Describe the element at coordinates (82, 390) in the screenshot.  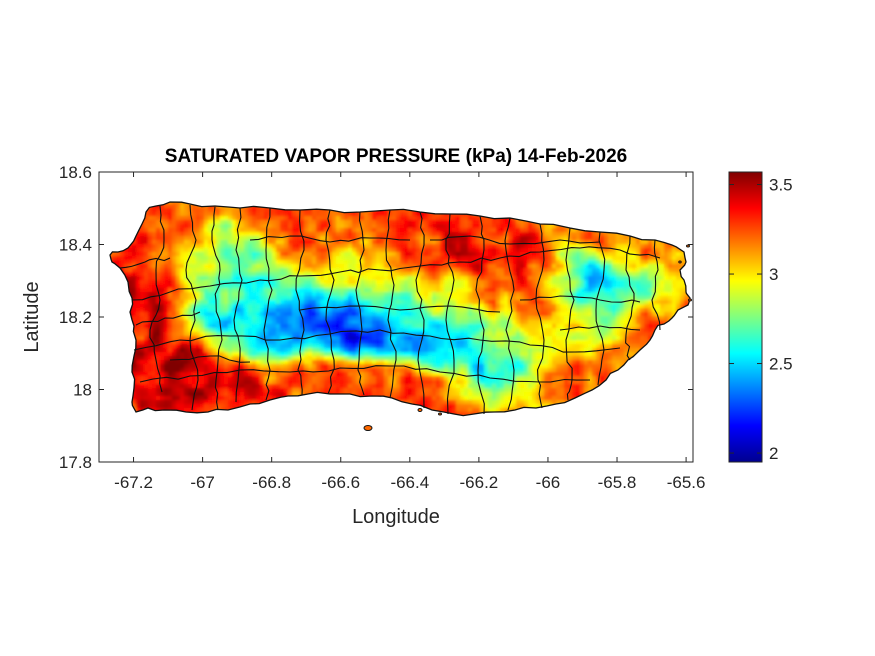
I see `y-tick-label: 18` at that location.